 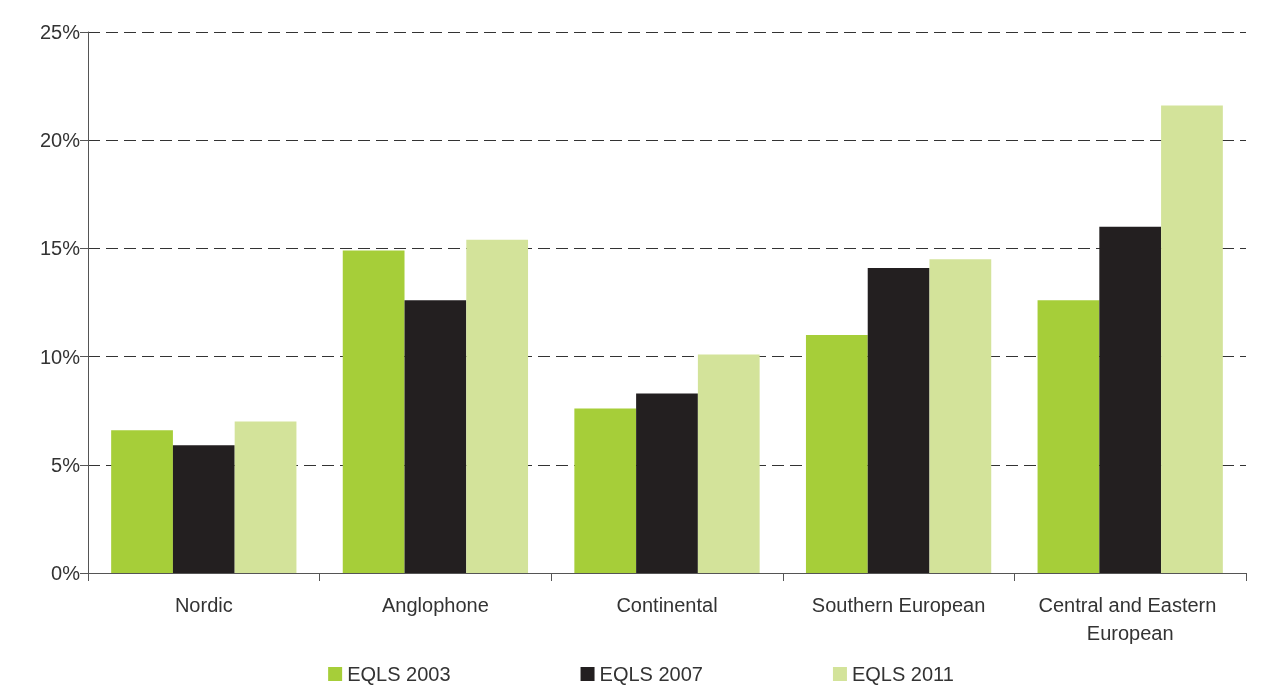 I want to click on x-tick-label: Anglophone, so click(x=435, y=605).